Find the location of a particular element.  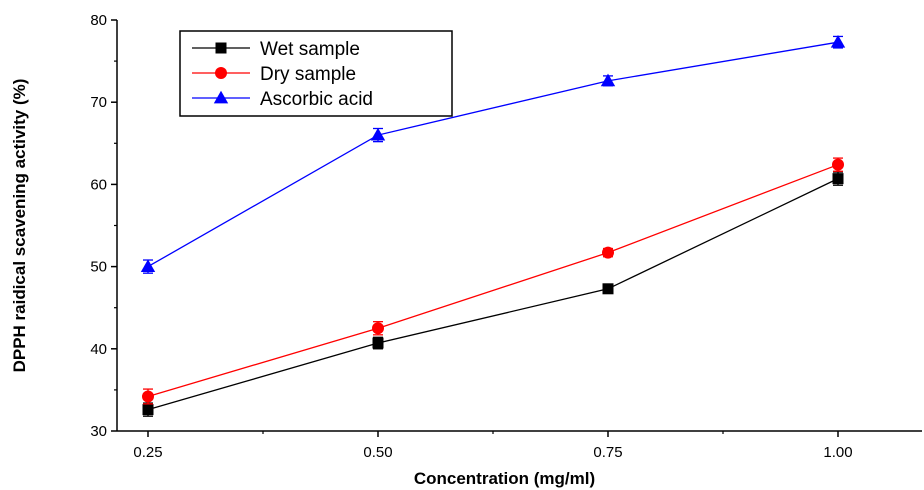

x-tick-label: 0.50 is located at coordinates (377, 452).